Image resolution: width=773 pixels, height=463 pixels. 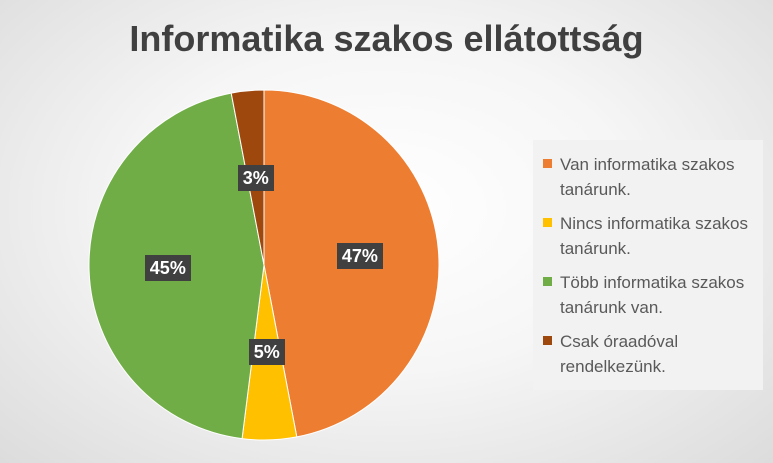 I want to click on data-label-van-szakos: 47%, so click(x=359, y=255).